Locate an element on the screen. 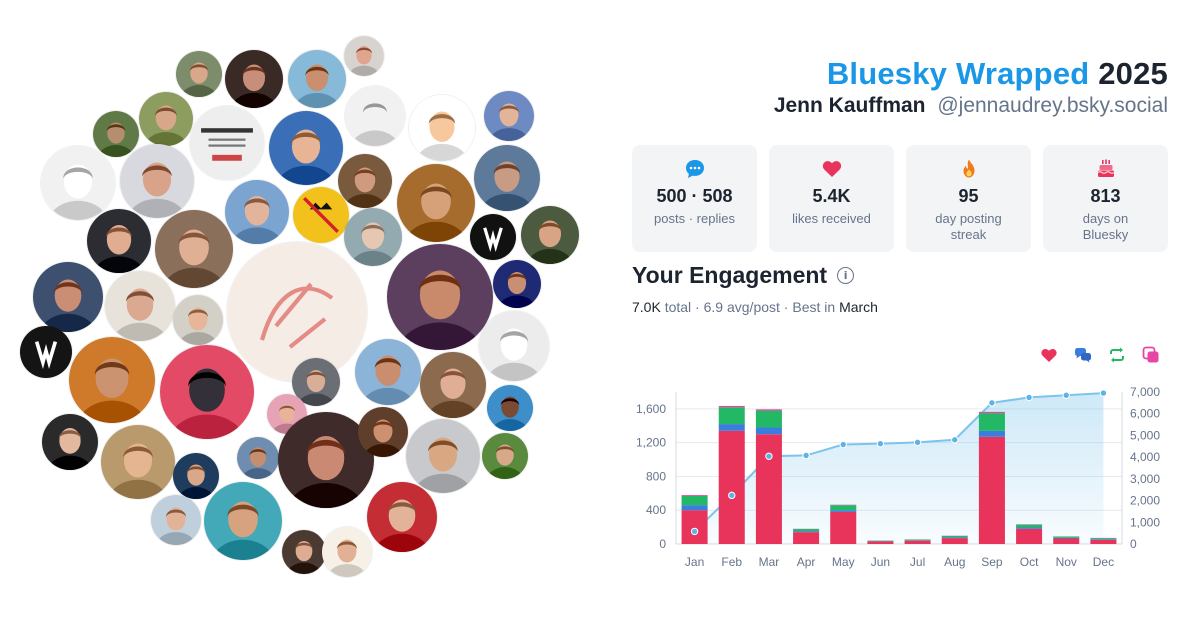 The height and width of the screenshot is (630, 1200). engagement-title: Your Engagement i is located at coordinates (743, 275).